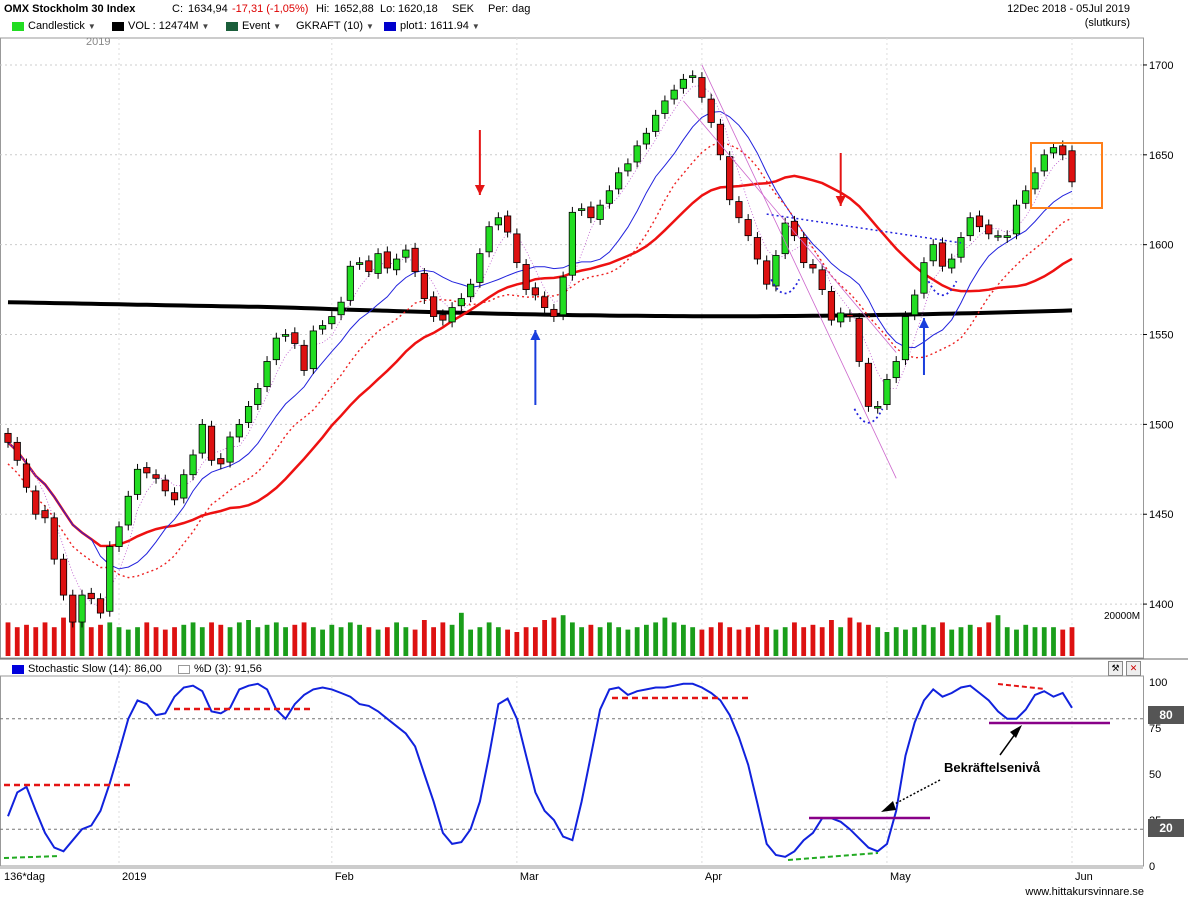 Image resolution: width=1188 pixels, height=899 pixels. What do you see at coordinates (18, 669) in the screenshot?
I see `stoch-swatch-icon` at bounding box center [18, 669].